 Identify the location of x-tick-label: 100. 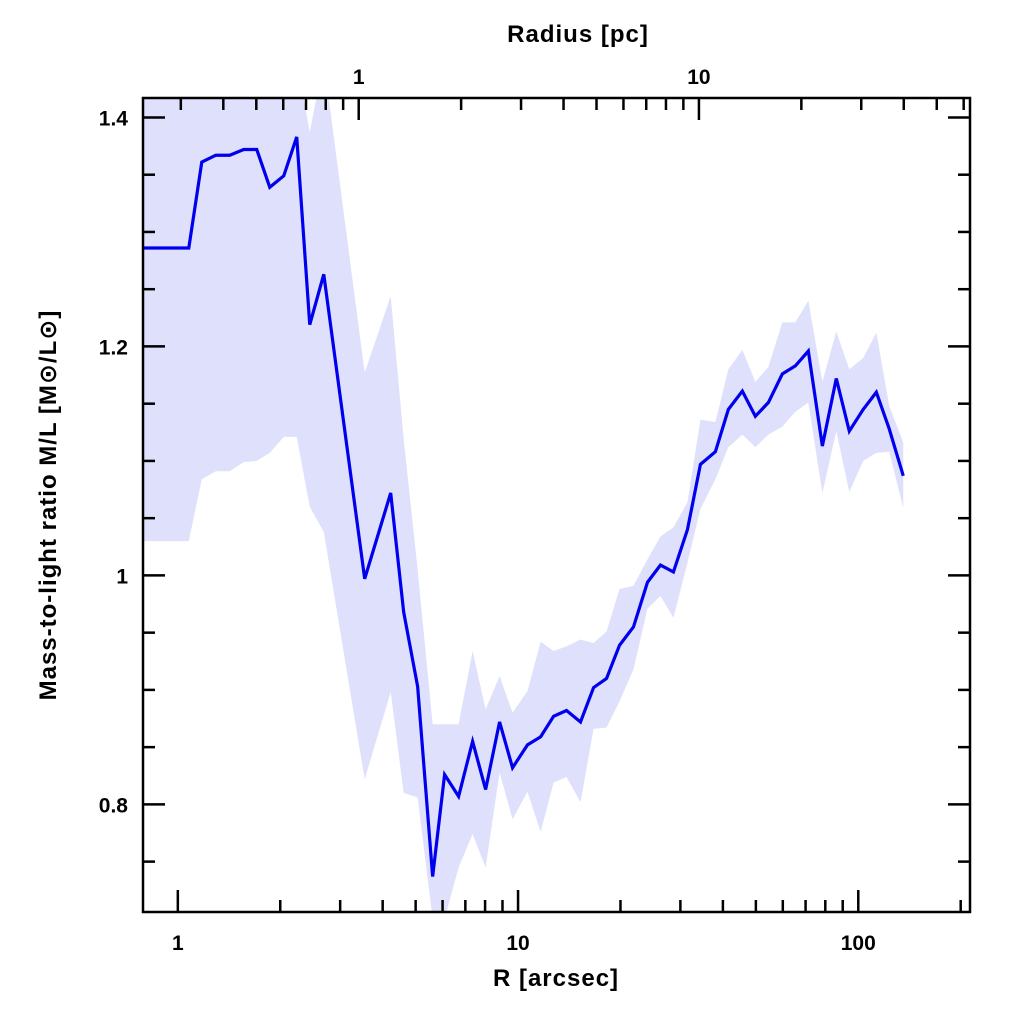
(858, 943).